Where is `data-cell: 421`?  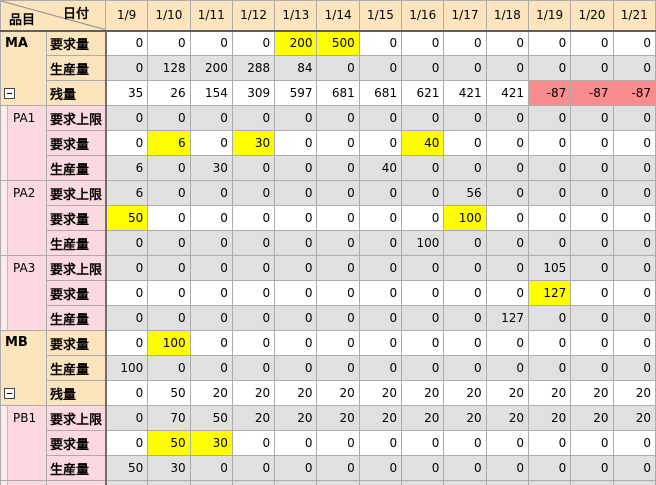 data-cell: 421 is located at coordinates (507, 93).